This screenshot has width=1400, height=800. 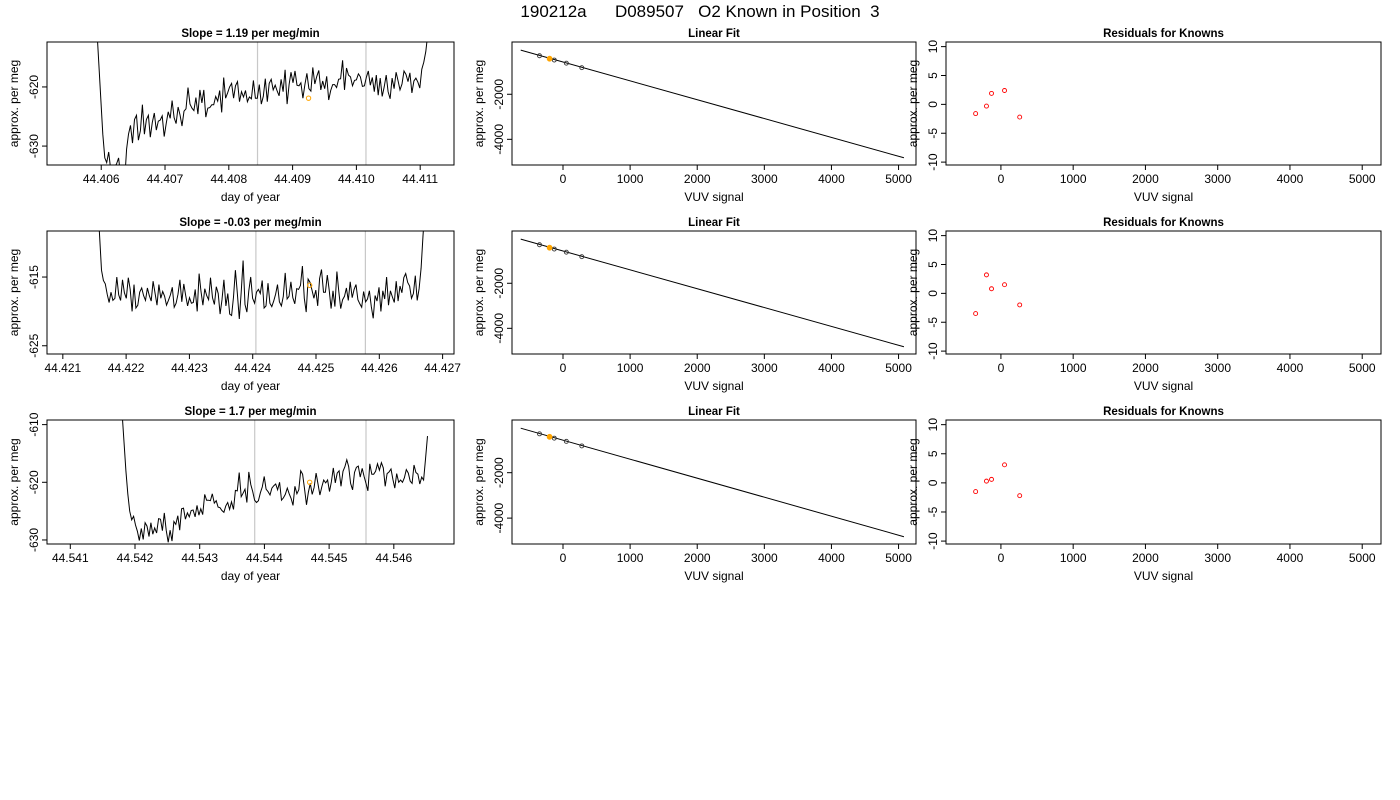 I want to click on x-tick-label: 44.425, so click(x=316, y=368).